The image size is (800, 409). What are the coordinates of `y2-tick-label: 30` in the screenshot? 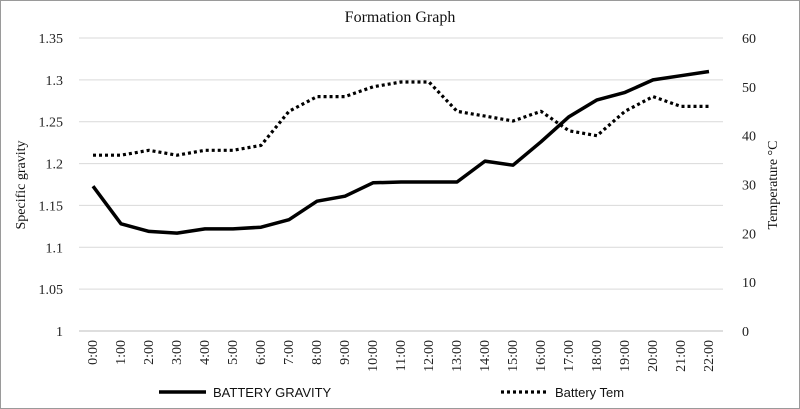 It's located at (749, 186).